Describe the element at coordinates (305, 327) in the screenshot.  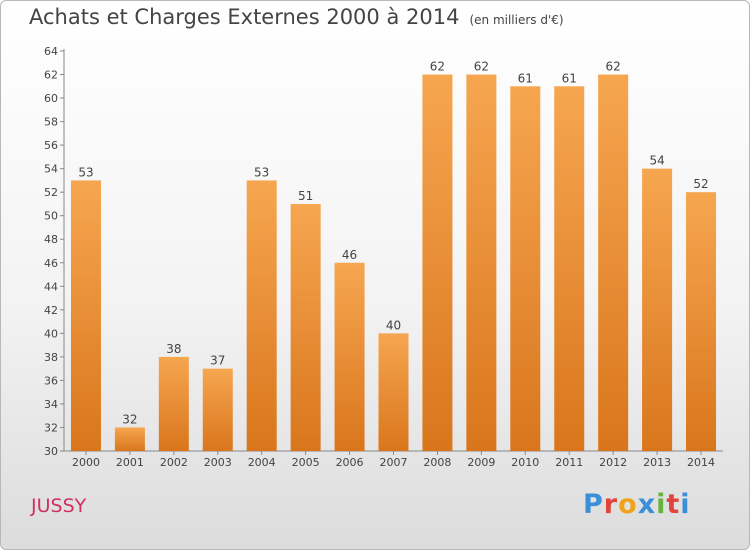
I see `bar-2005` at that location.